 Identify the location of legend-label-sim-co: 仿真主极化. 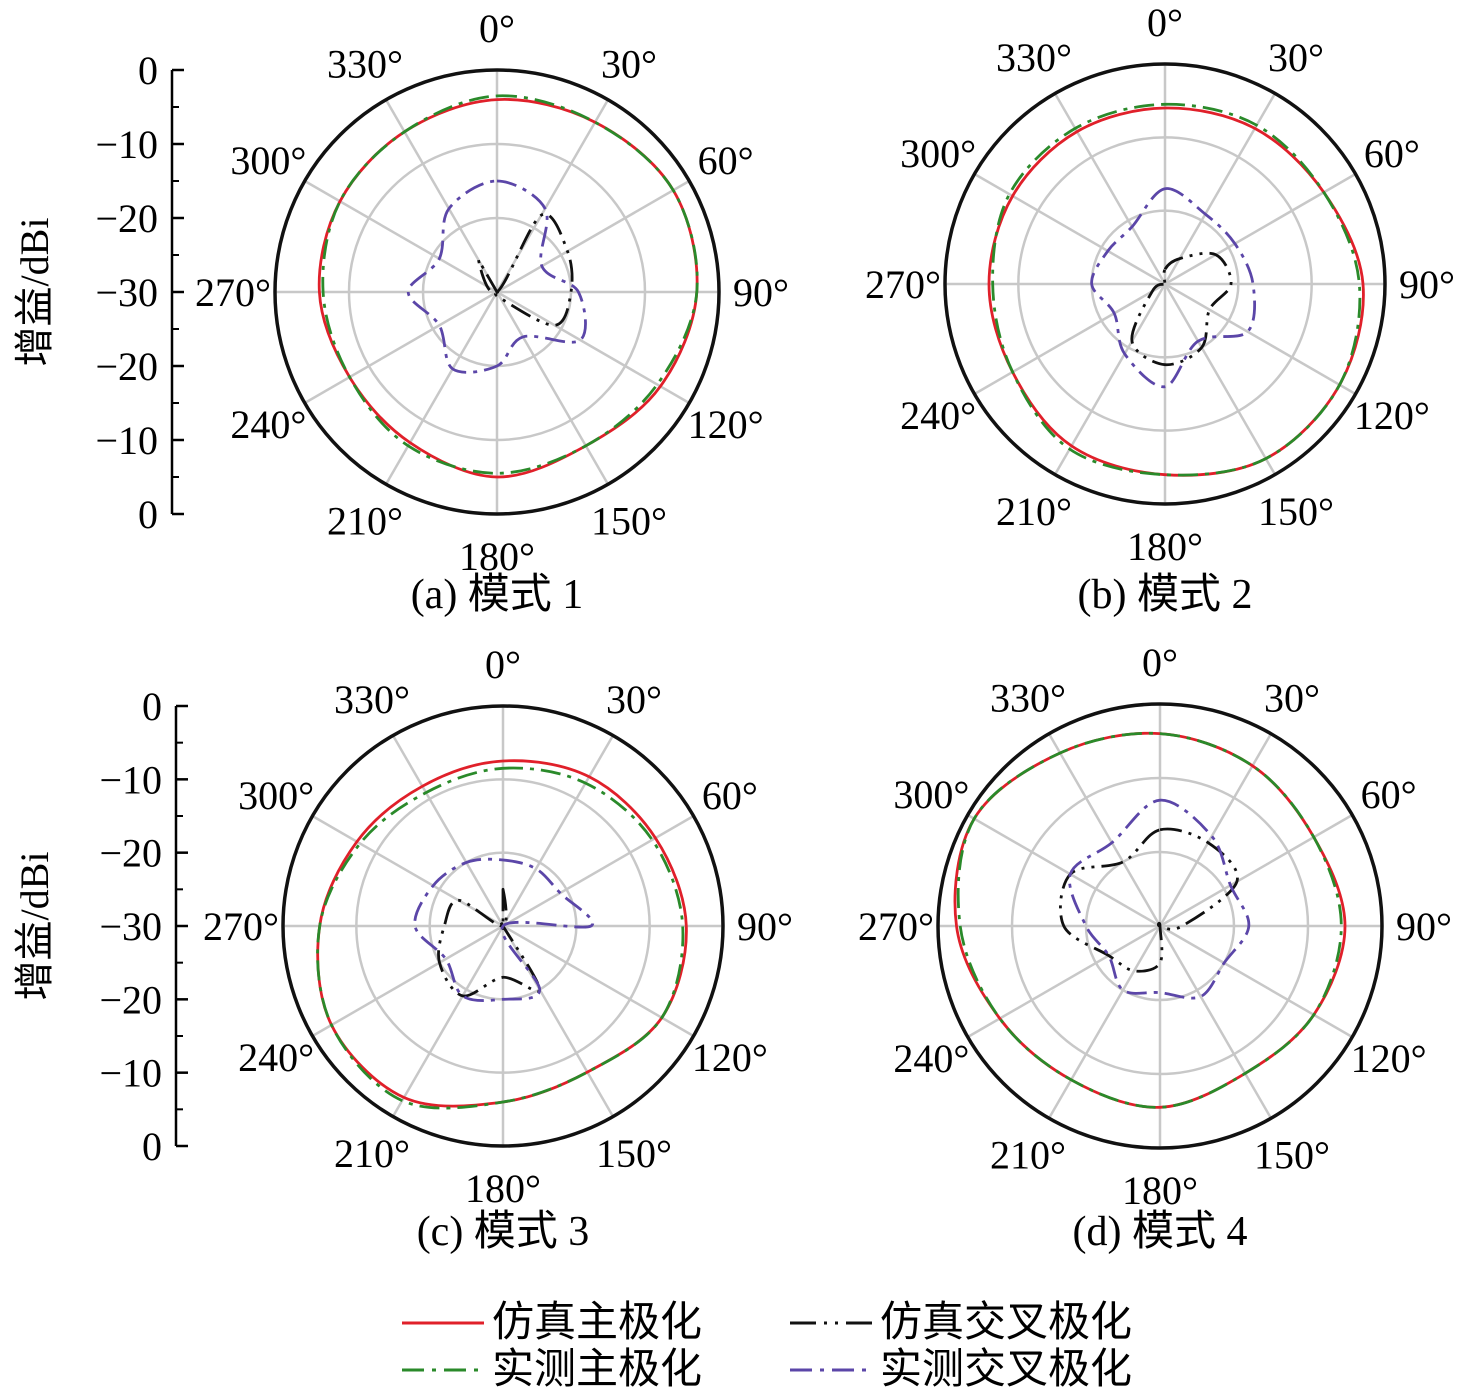
(597, 1323).